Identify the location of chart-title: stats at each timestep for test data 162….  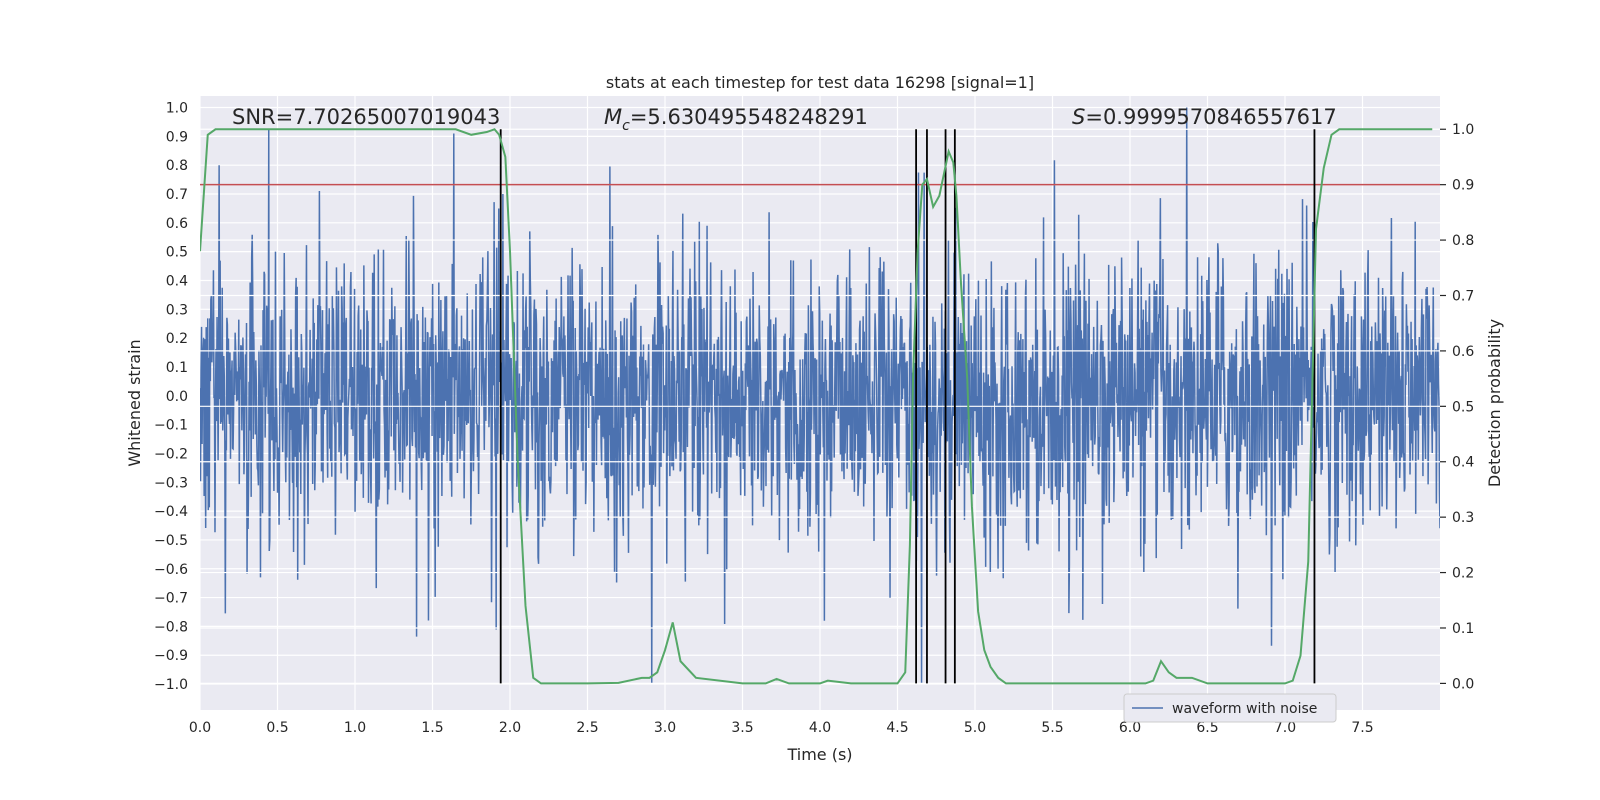
(820, 82).